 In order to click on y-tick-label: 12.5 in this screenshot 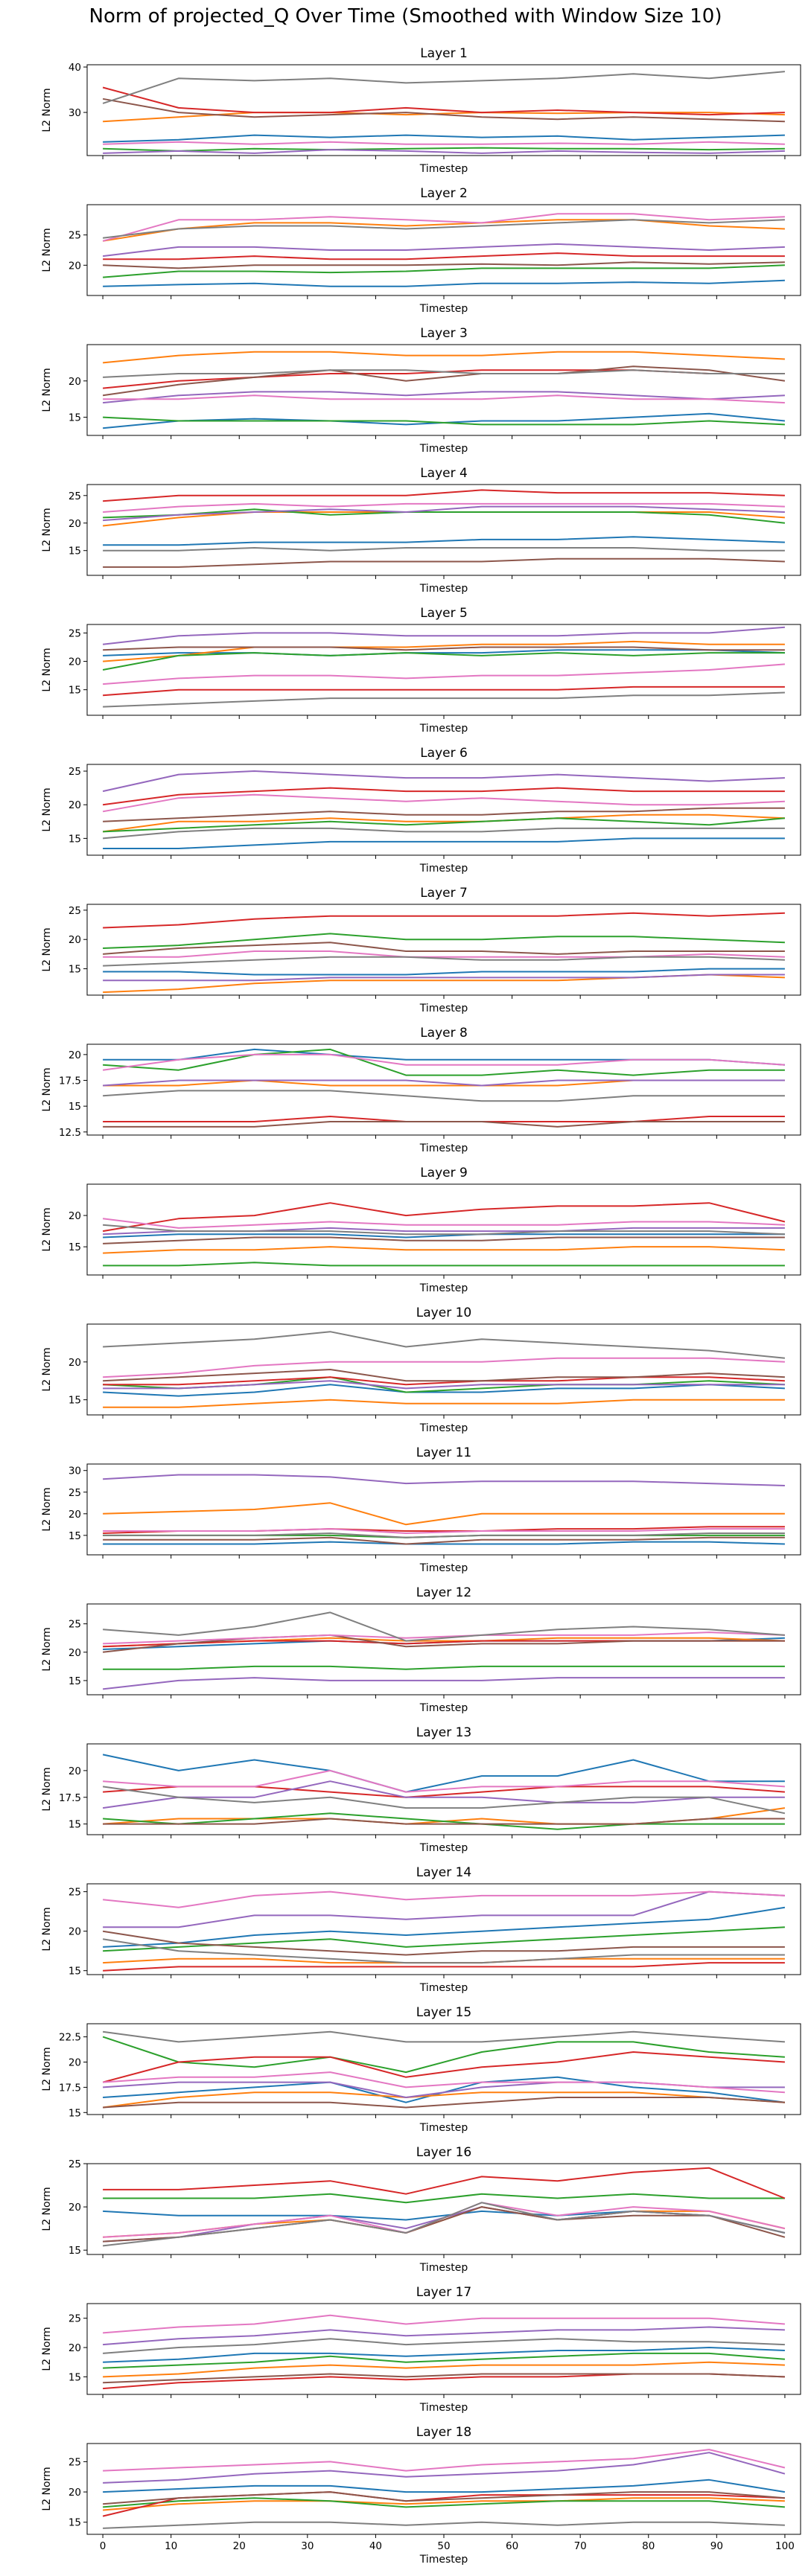, I will do `click(70, 1133)`.